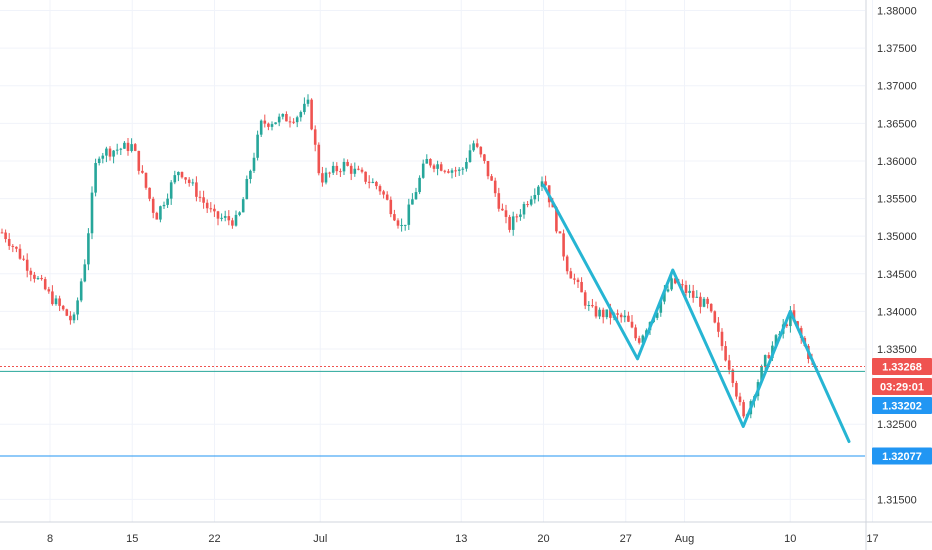 The width and height of the screenshot is (932, 550). I want to click on x-tick-label: 13, so click(461, 539).